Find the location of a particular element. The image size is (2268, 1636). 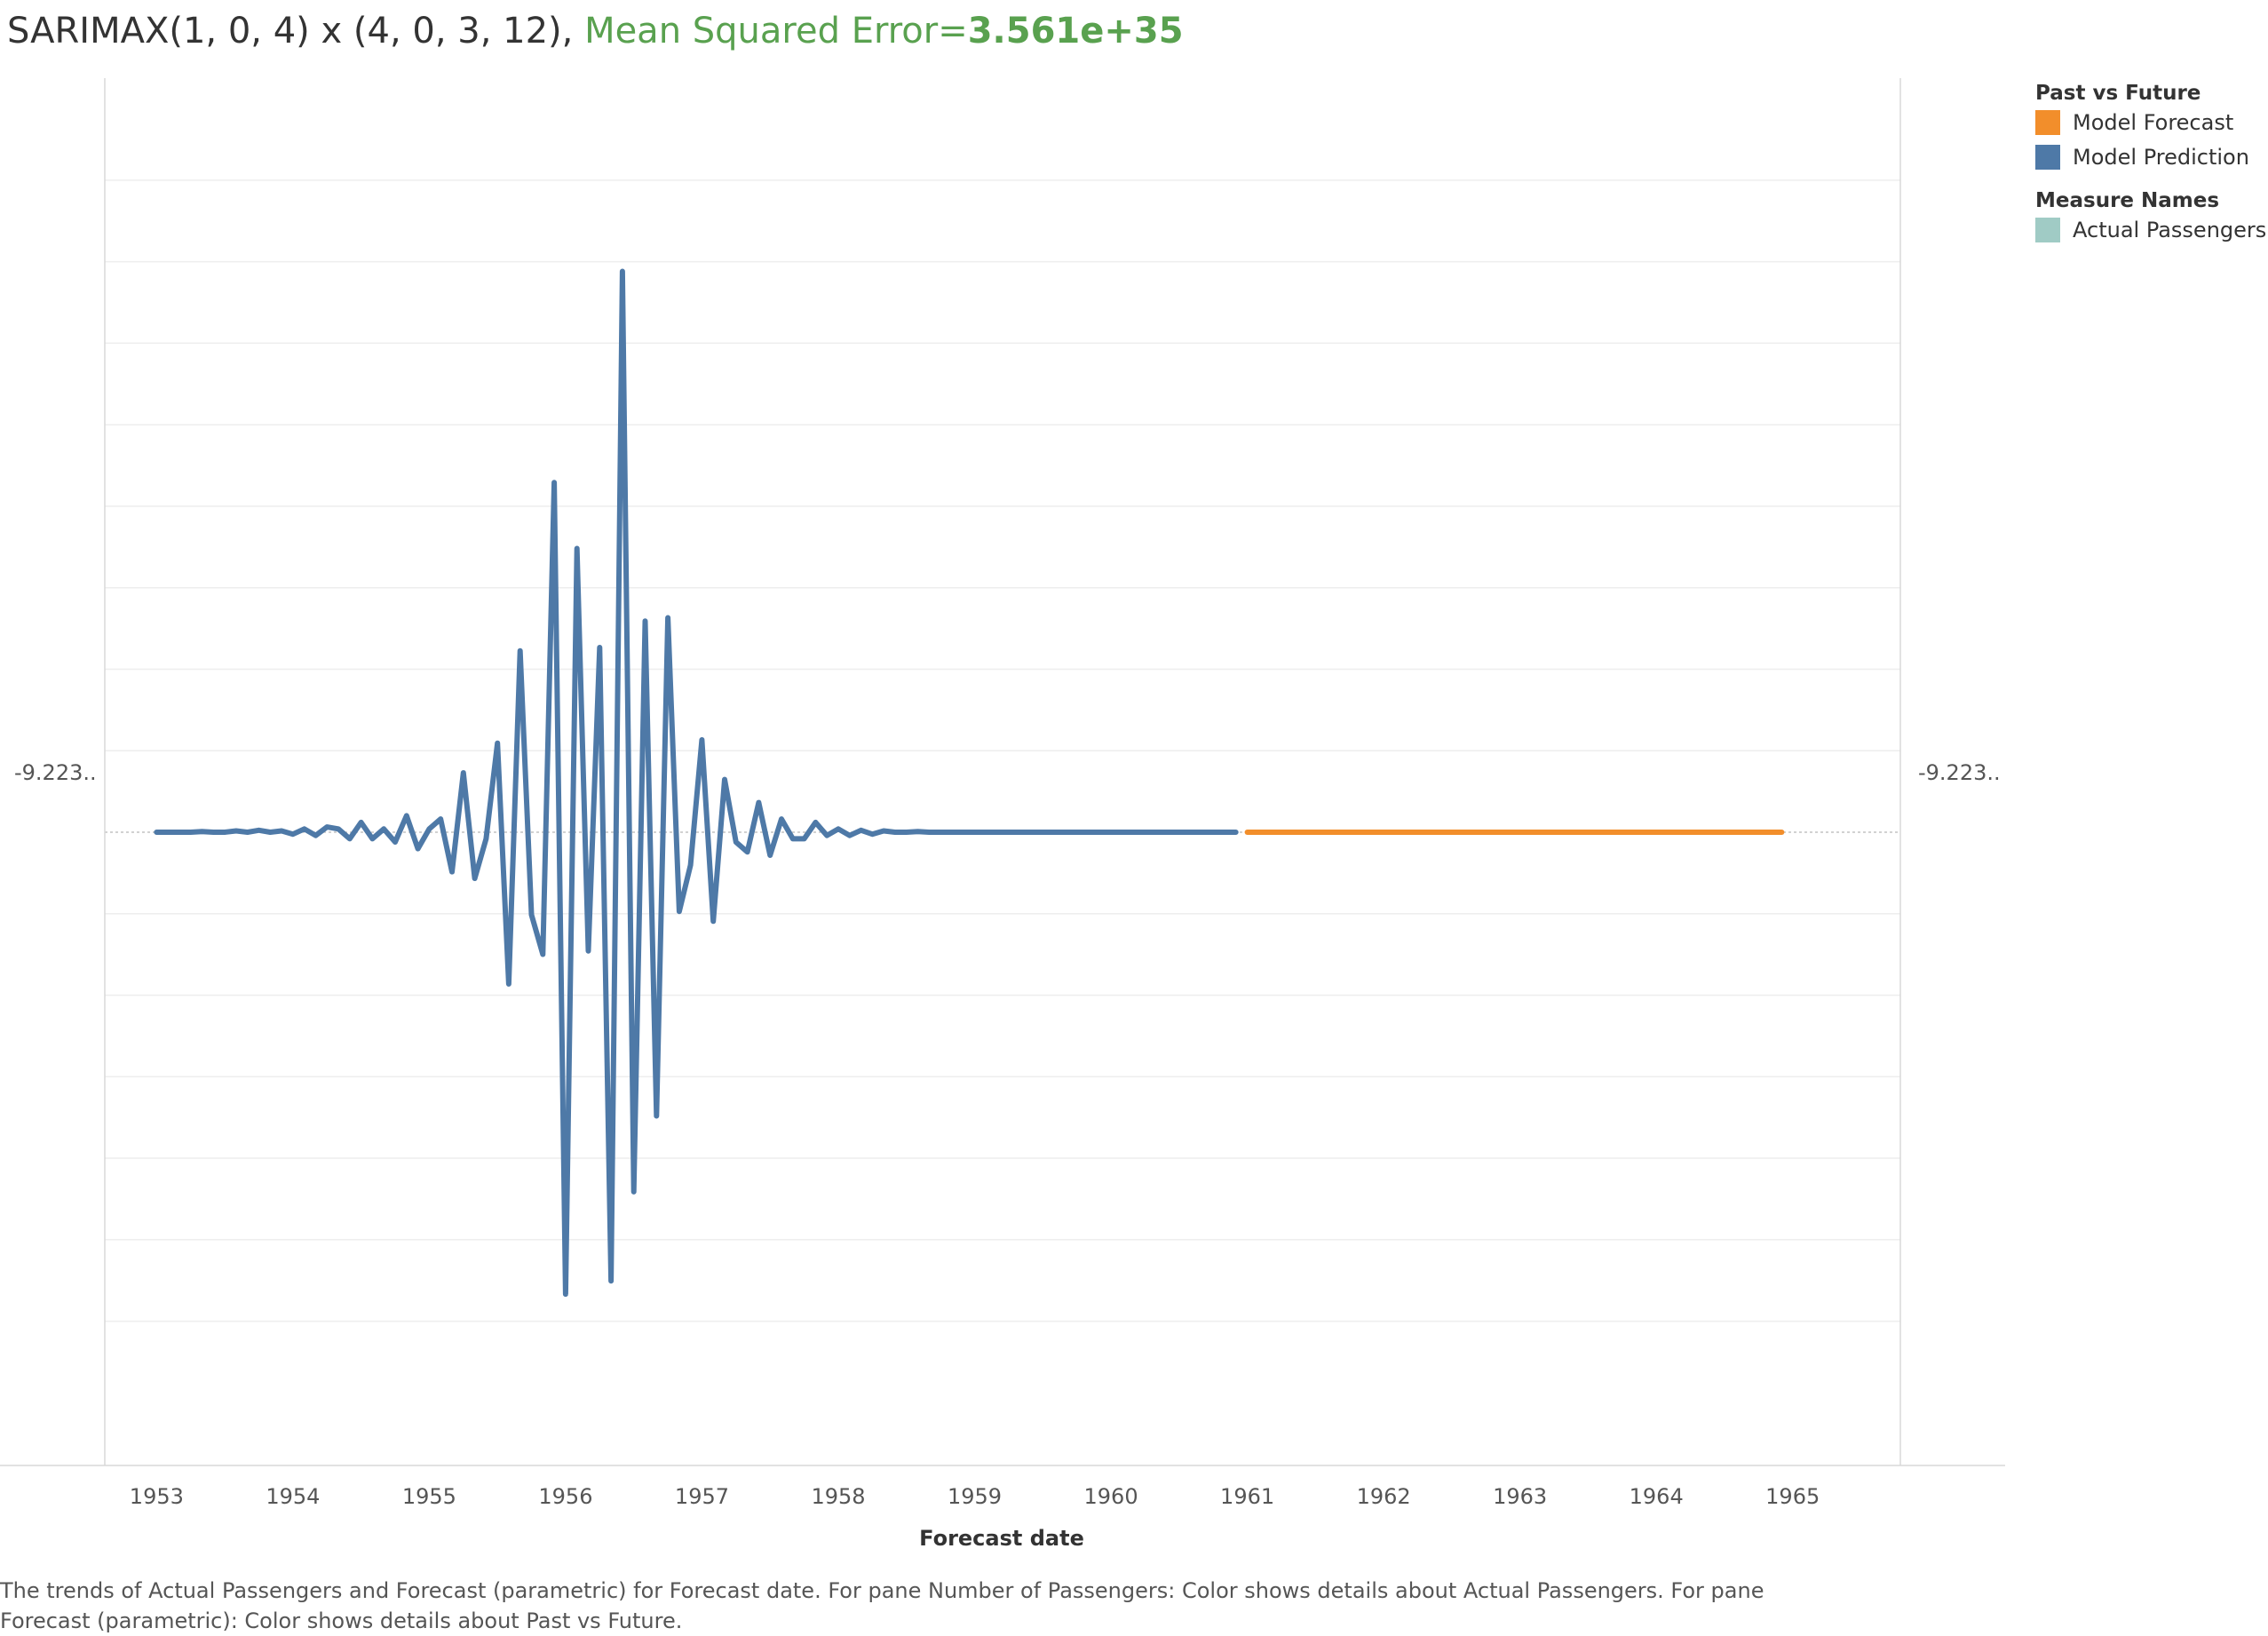

x-tick-label: 1957 is located at coordinates (702, 1496).